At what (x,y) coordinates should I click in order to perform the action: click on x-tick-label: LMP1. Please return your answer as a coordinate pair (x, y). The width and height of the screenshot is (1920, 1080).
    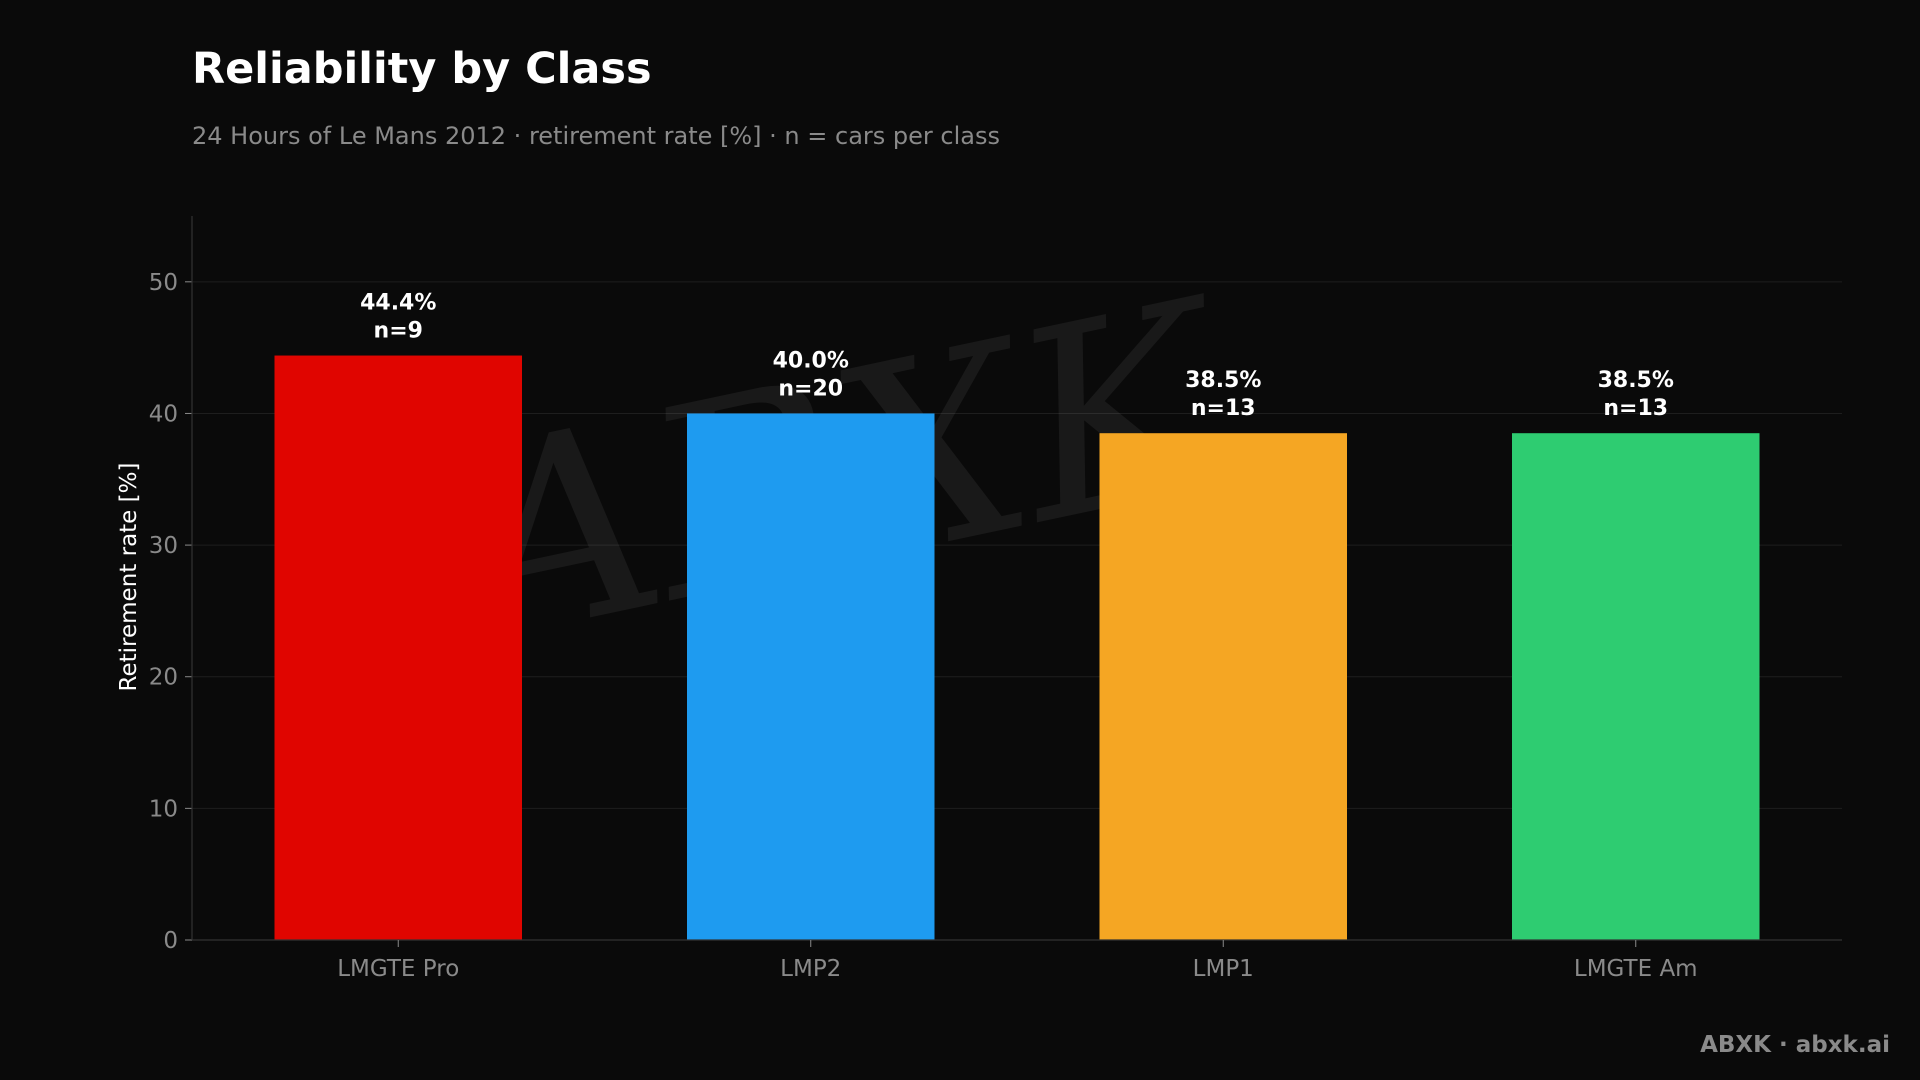
    Looking at the image, I should click on (1223, 969).